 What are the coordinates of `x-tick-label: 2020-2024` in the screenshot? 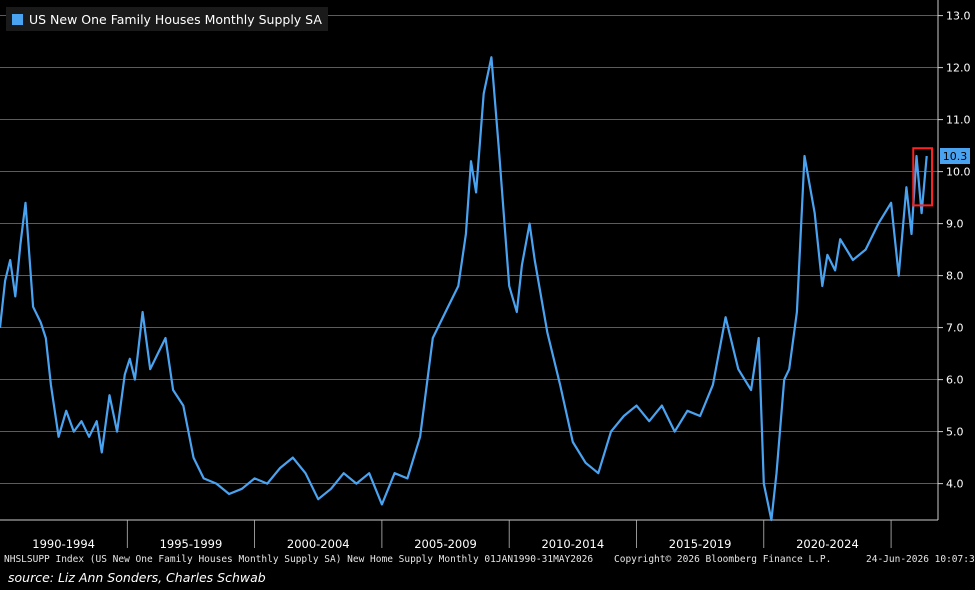 It's located at (827, 544).